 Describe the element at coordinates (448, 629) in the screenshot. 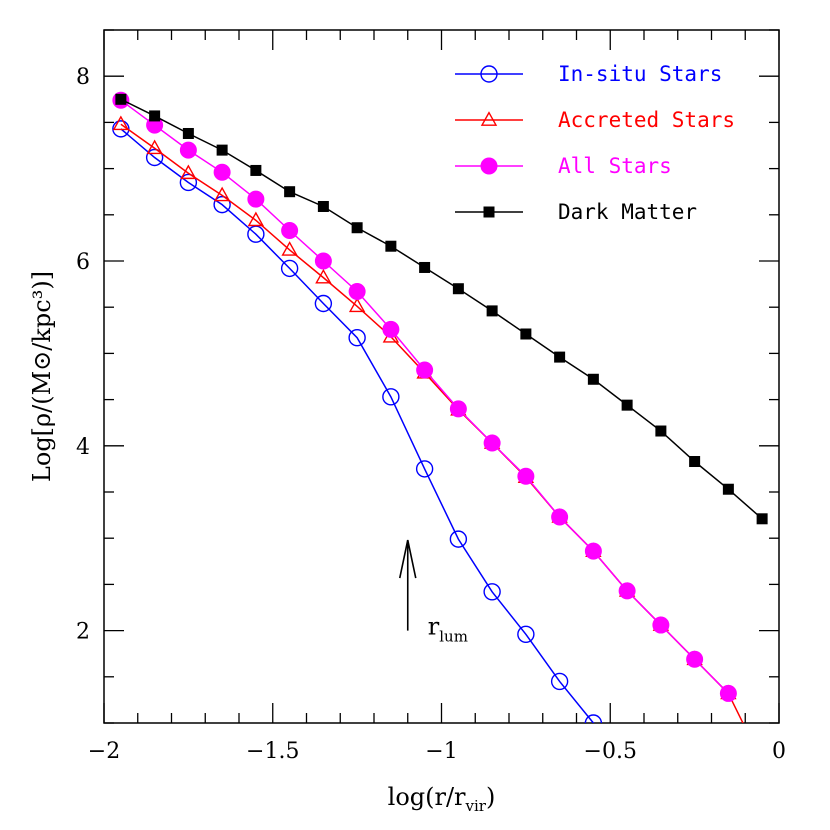

I see `annotation-label: rlum` at that location.